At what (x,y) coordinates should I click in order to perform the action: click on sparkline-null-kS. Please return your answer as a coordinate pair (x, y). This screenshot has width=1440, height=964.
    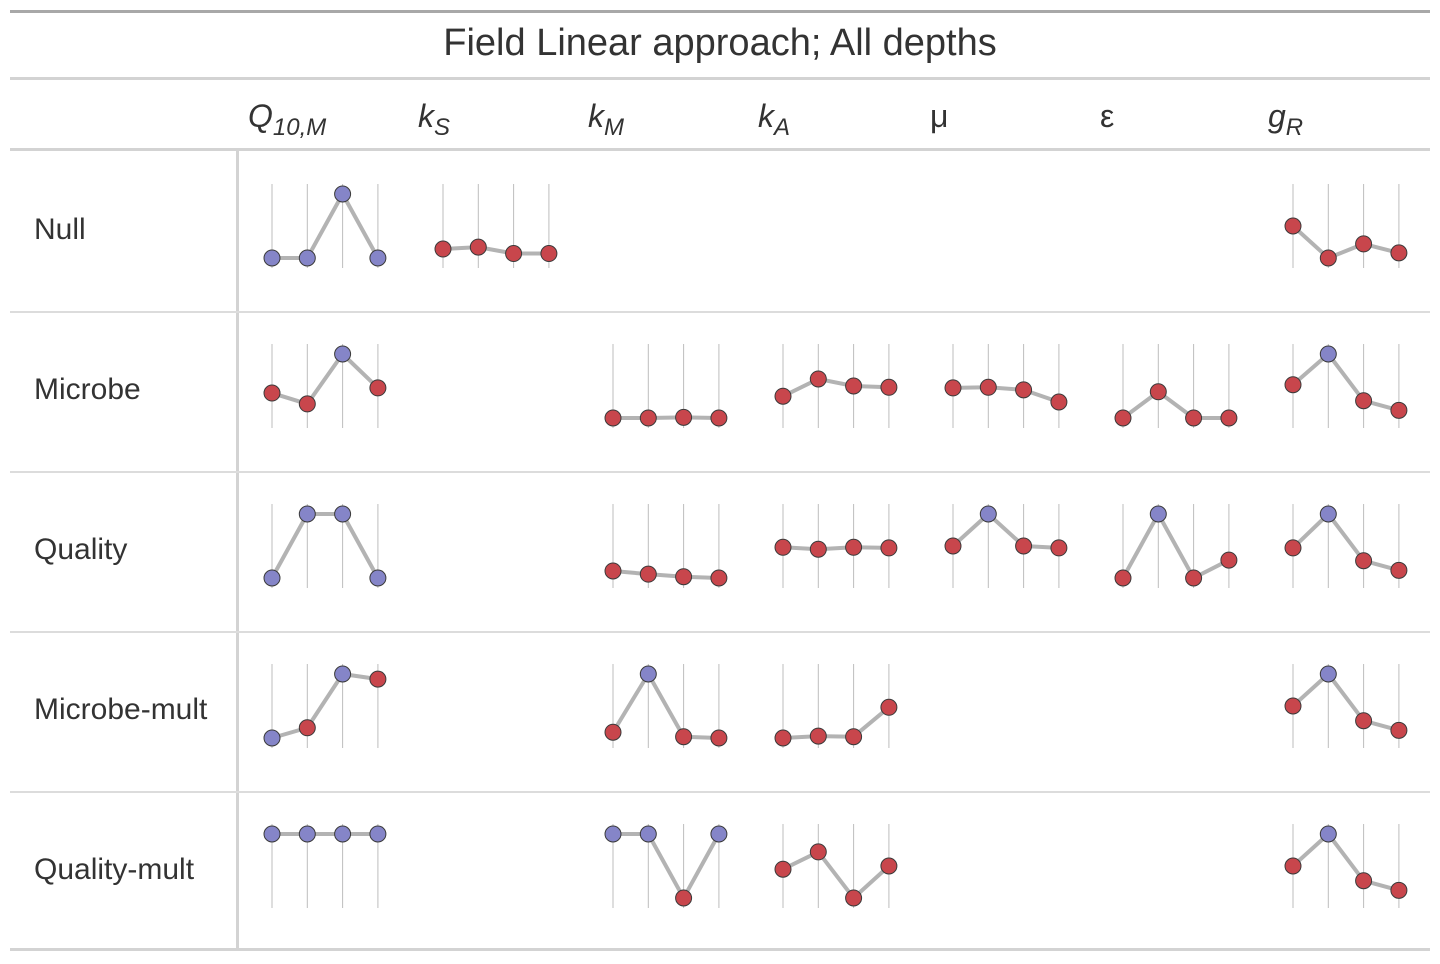
    Looking at the image, I should click on (496, 226).